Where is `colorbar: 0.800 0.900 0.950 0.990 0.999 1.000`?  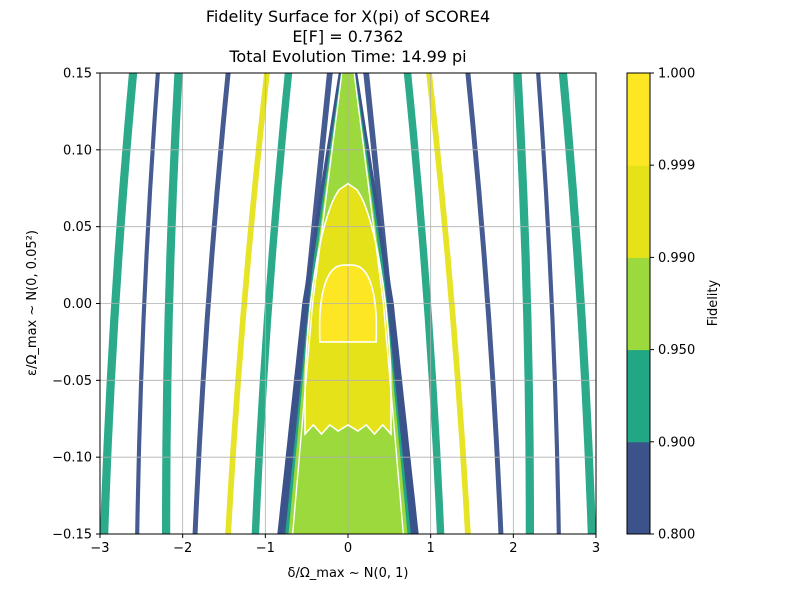 colorbar: 0.800 0.900 0.950 0.990 0.999 1.000 is located at coordinates (660, 305).